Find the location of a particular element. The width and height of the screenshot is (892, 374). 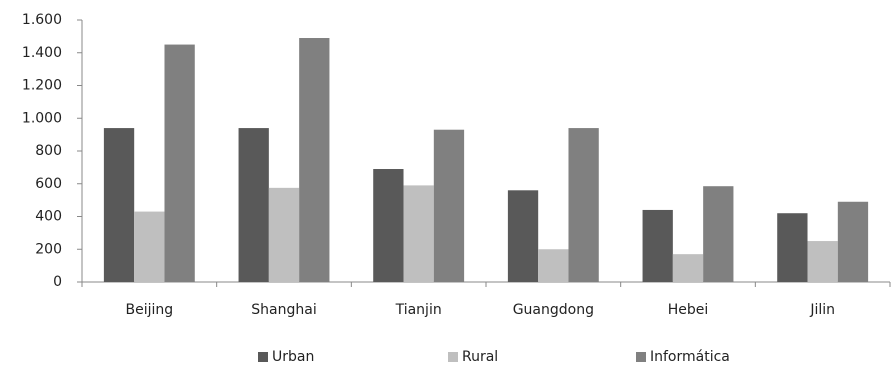

x-tick-label: Jilin is located at coordinates (822, 310).